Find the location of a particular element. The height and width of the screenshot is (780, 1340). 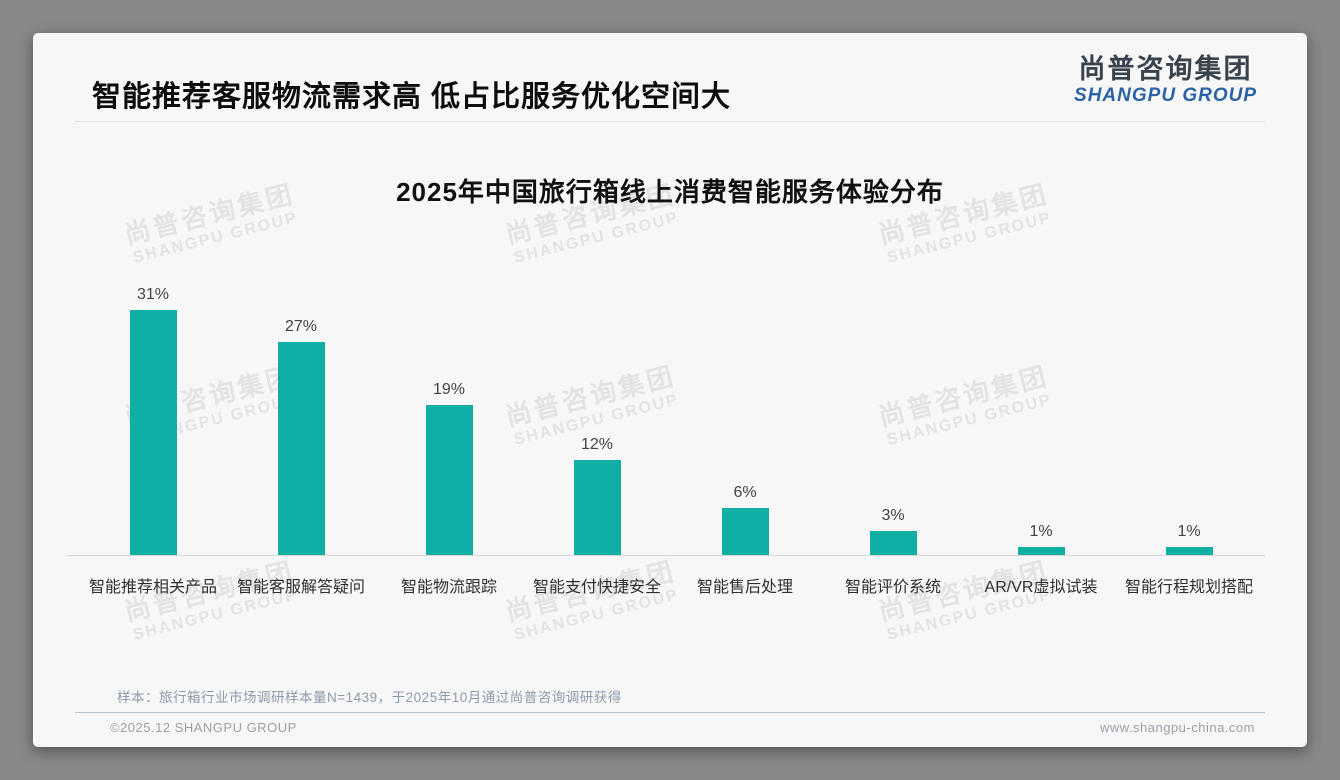

bar-value-label: 12% is located at coordinates (597, 445).